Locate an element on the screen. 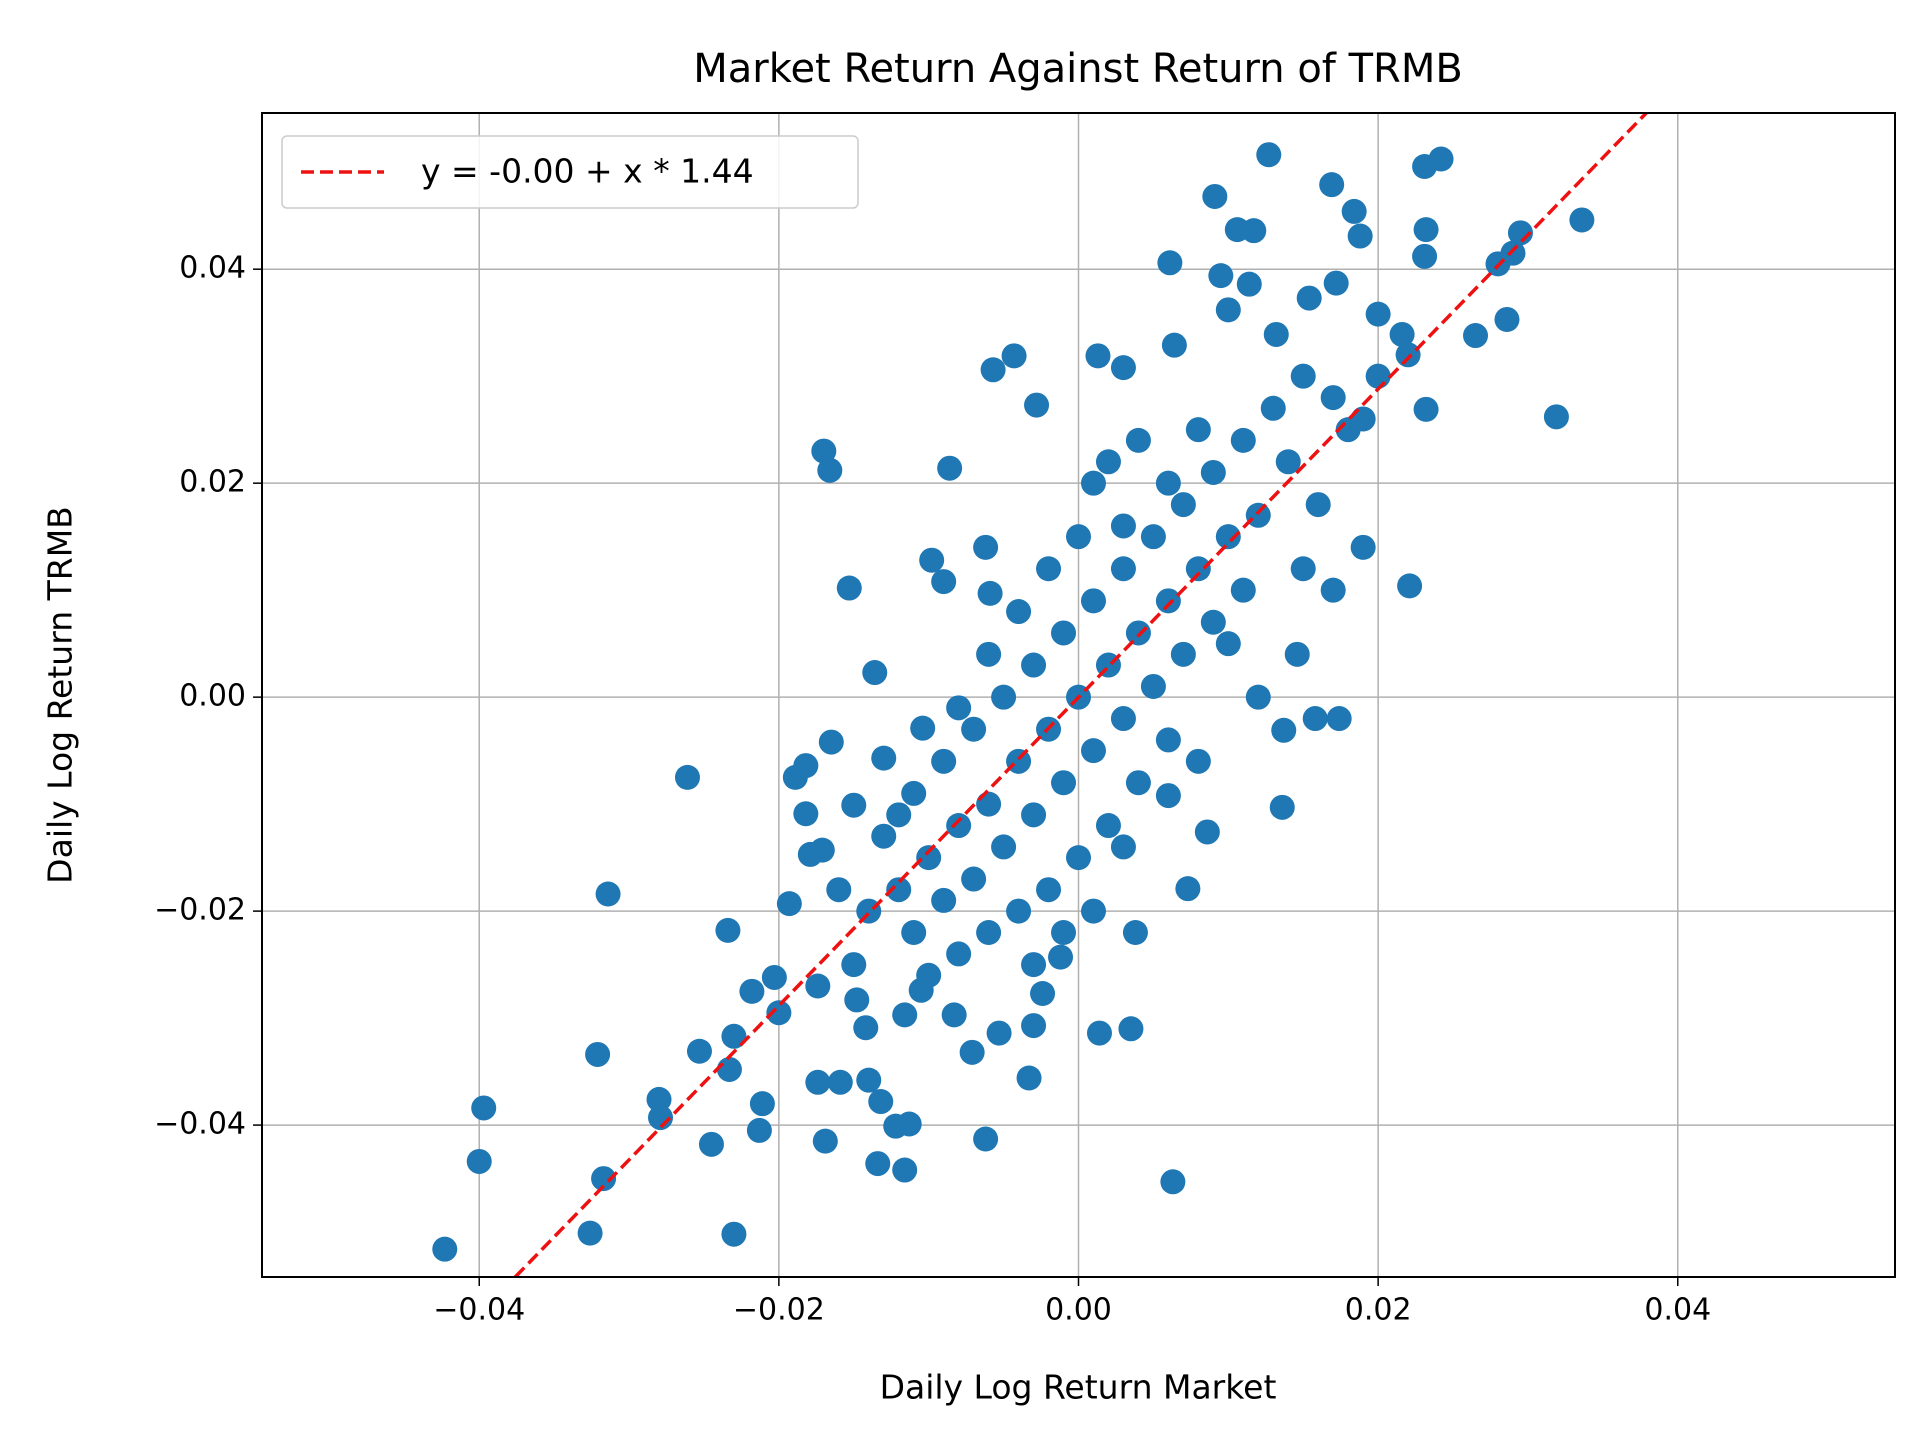  y-tick-label: 0.04 is located at coordinates (212, 268).